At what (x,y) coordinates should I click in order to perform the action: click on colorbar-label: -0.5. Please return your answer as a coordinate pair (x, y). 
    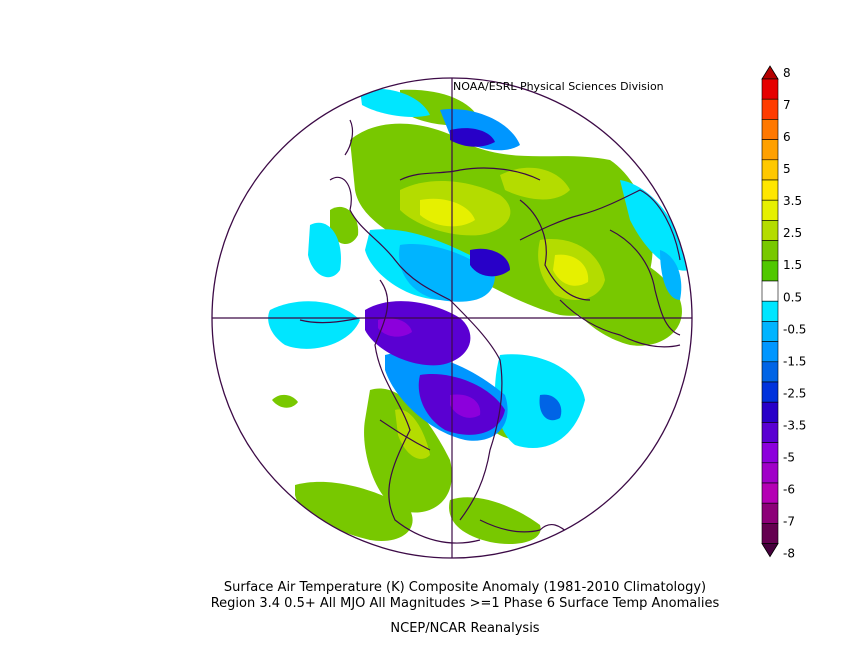
    Looking at the image, I should click on (794, 329).